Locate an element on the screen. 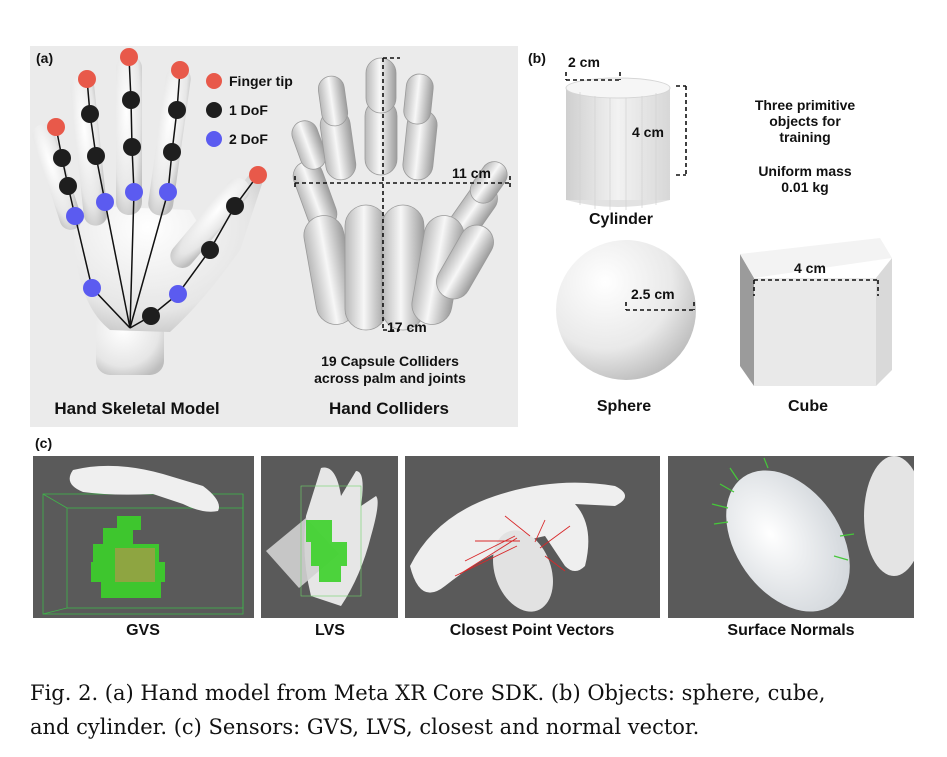 Image resolution: width=947 pixels, height=757 pixels. collider-width-label: 11 cm is located at coordinates (471, 173).